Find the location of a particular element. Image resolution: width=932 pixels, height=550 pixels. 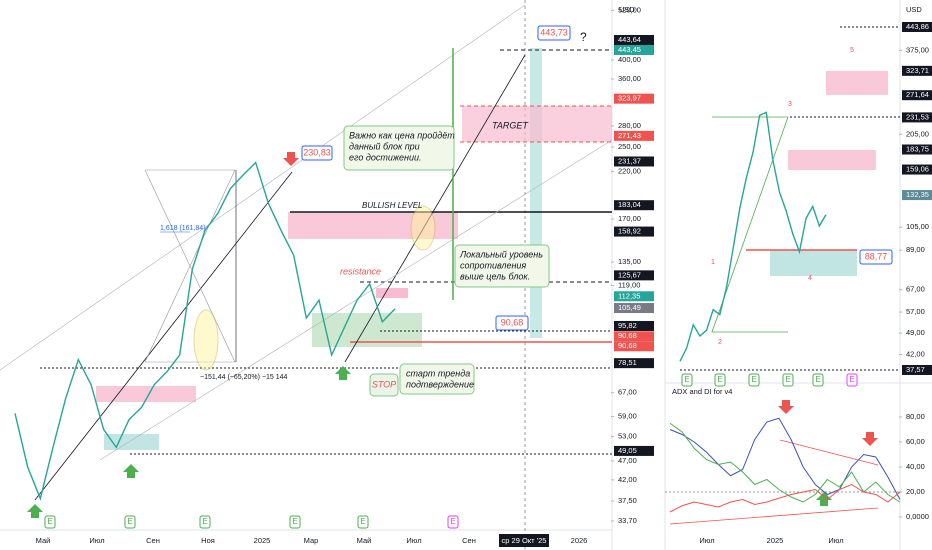

y-tick-label: 33,70 is located at coordinates (627, 520).